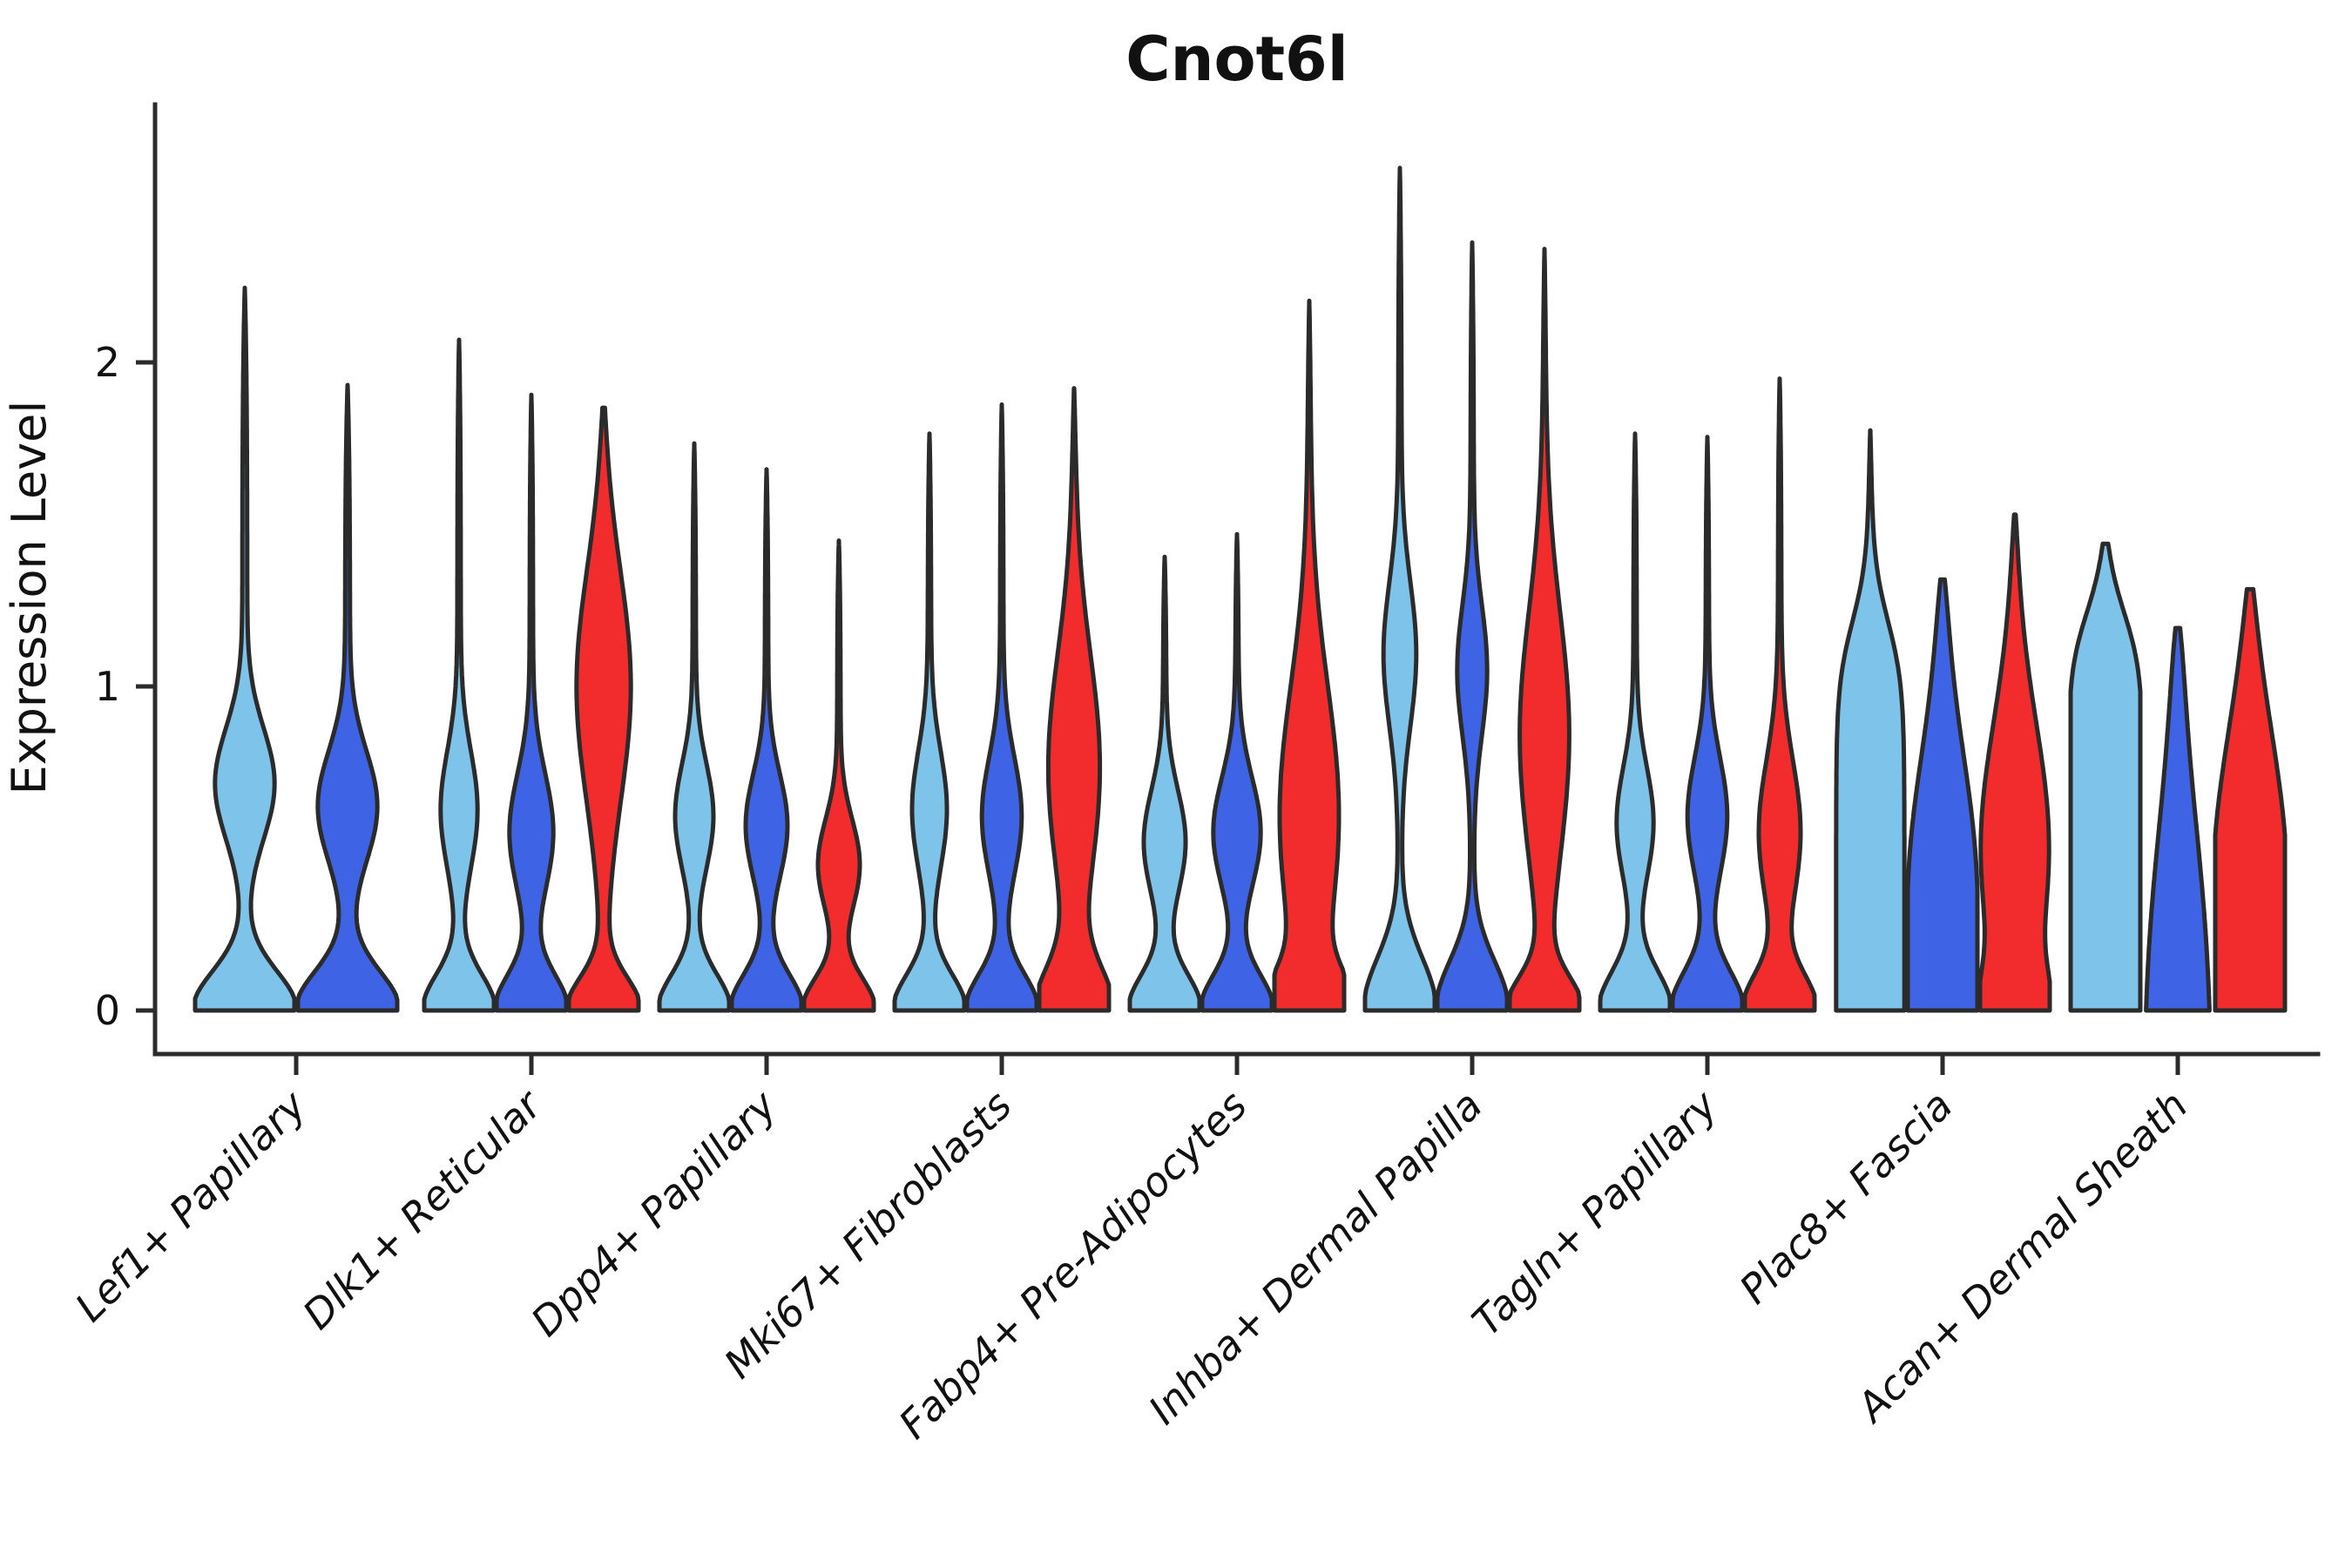  I want to click on y-tick-label: 2, so click(107, 362).